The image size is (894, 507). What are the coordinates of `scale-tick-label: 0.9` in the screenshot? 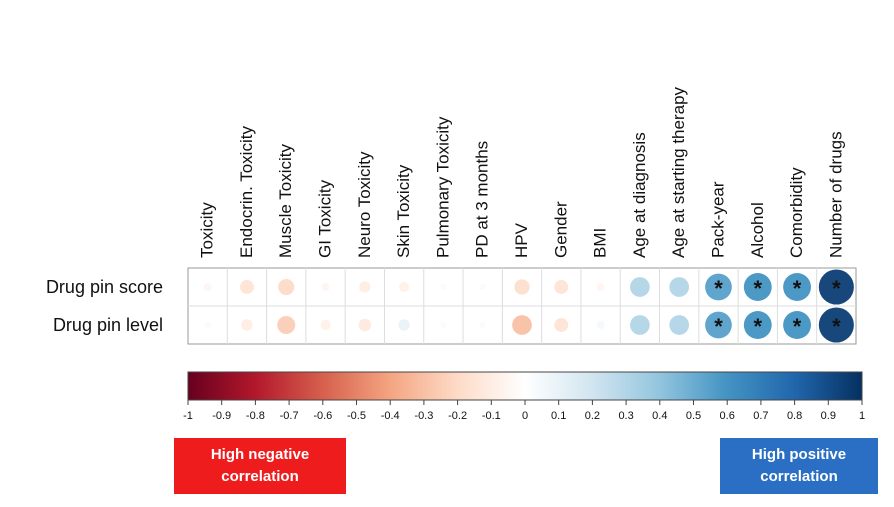 It's located at (828, 416).